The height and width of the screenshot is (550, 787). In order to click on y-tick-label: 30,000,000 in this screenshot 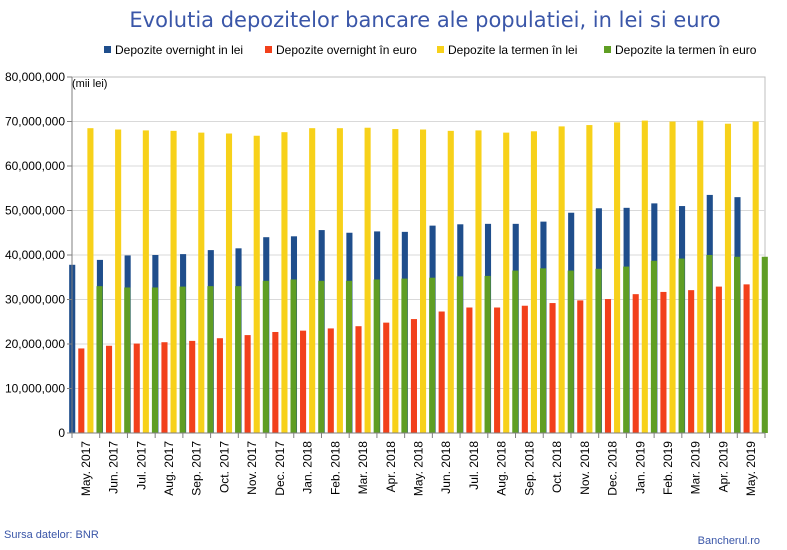, I will do `click(35, 300)`.